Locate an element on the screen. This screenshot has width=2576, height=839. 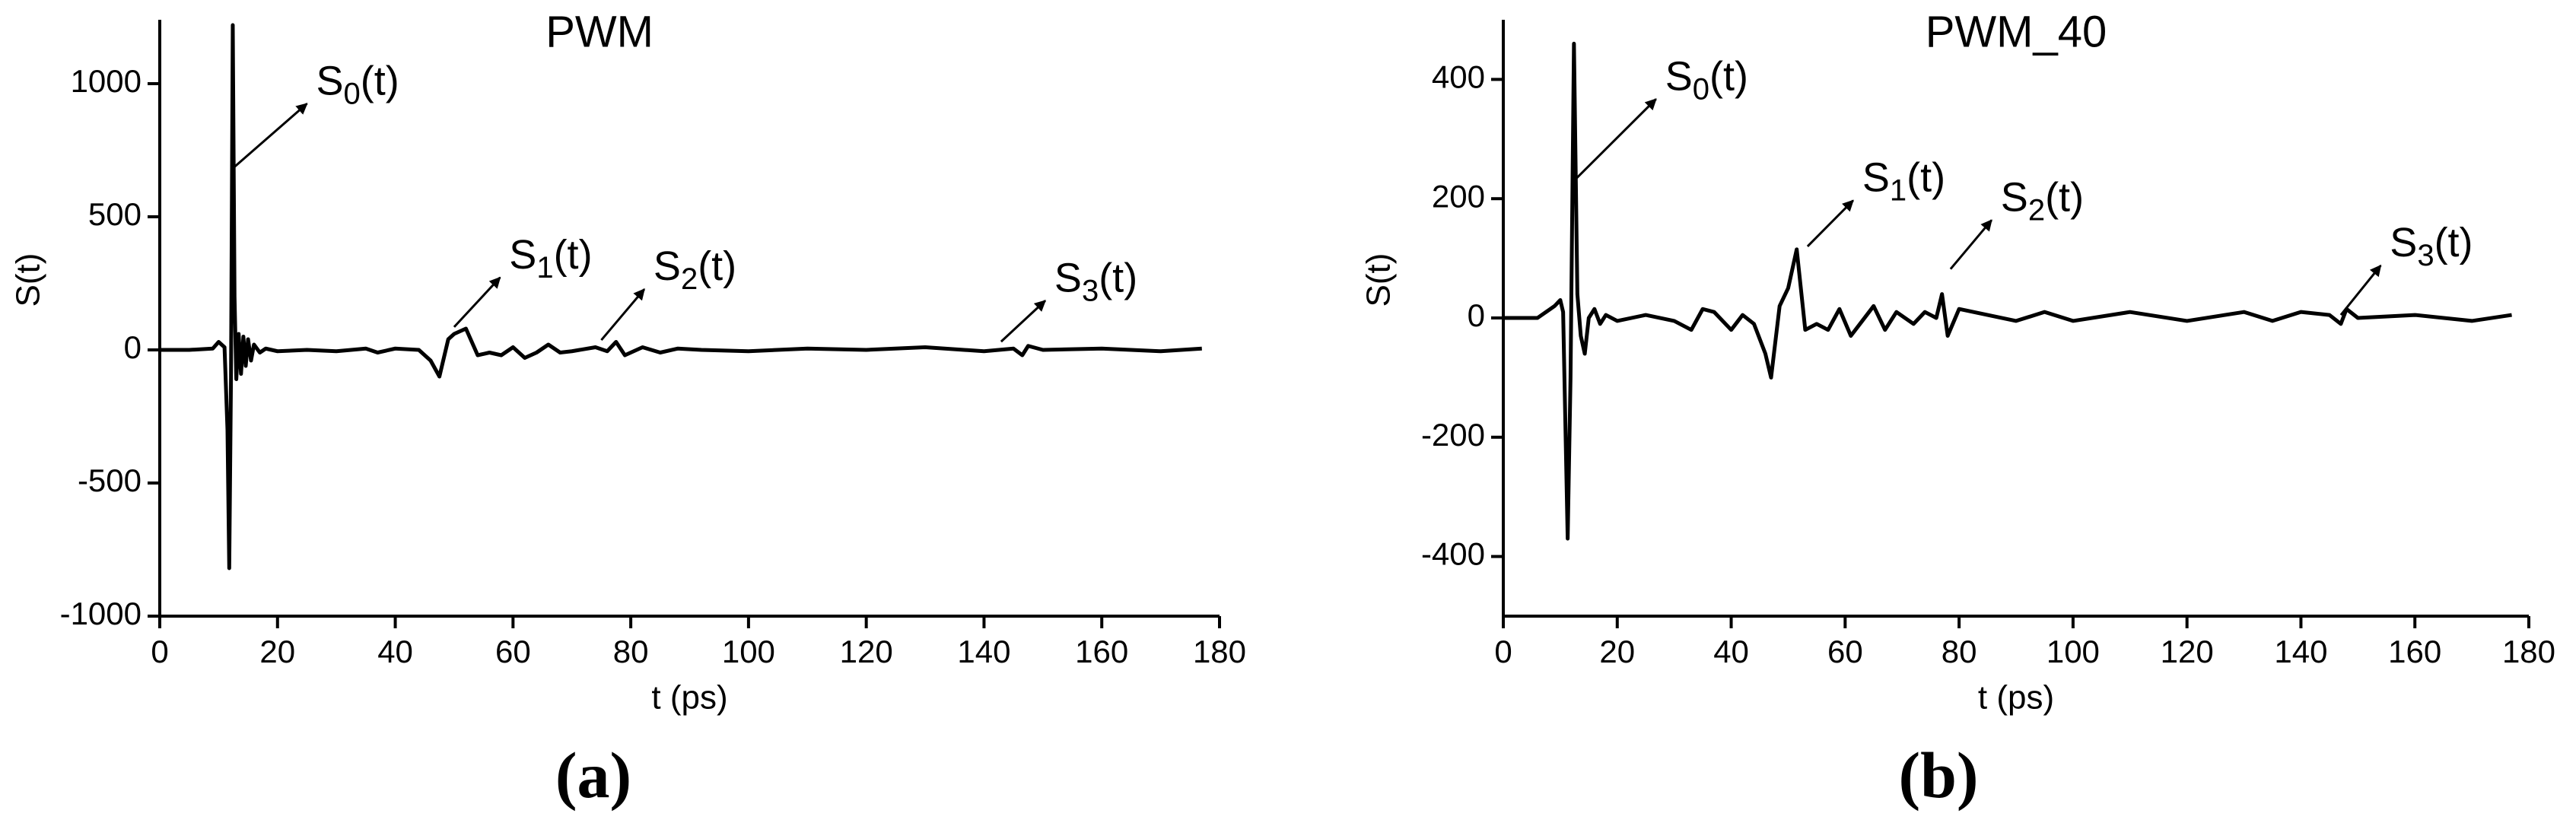
panel-label: (b) is located at coordinates (1938, 775).